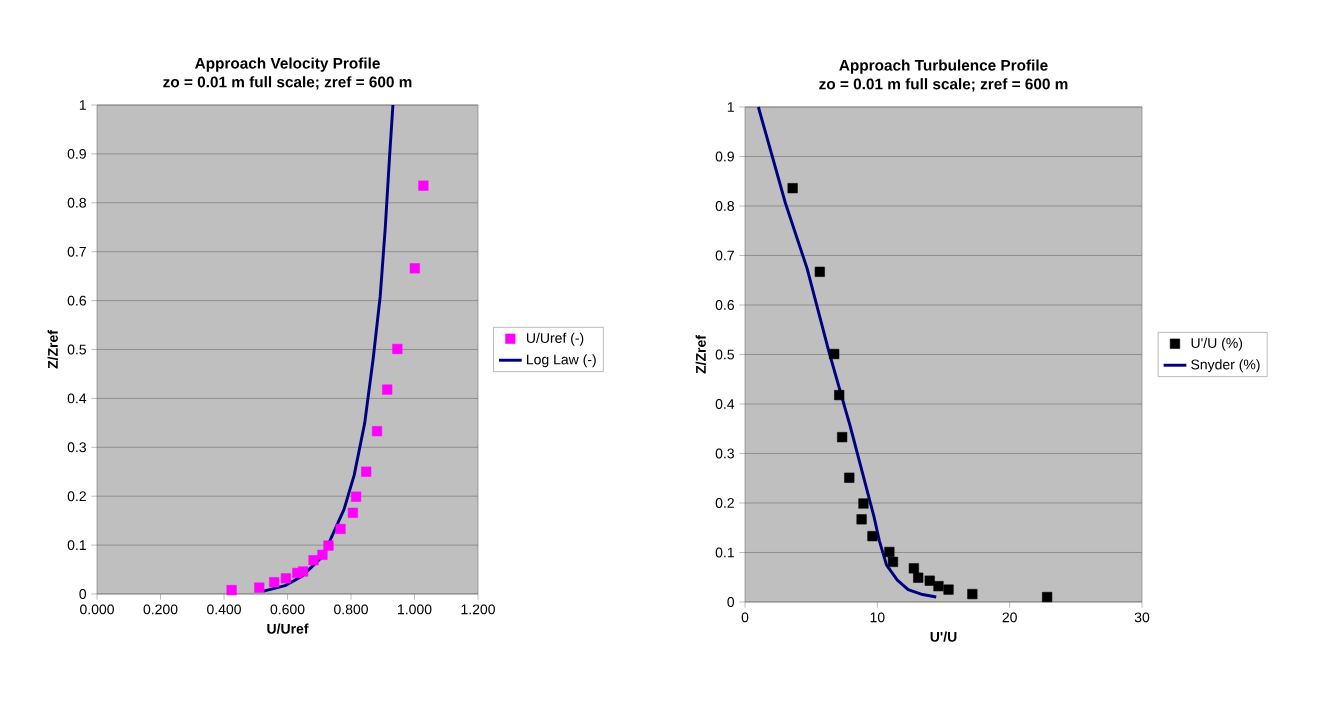 The height and width of the screenshot is (717, 1320). I want to click on x-tick-label: 0.800, so click(351, 609).